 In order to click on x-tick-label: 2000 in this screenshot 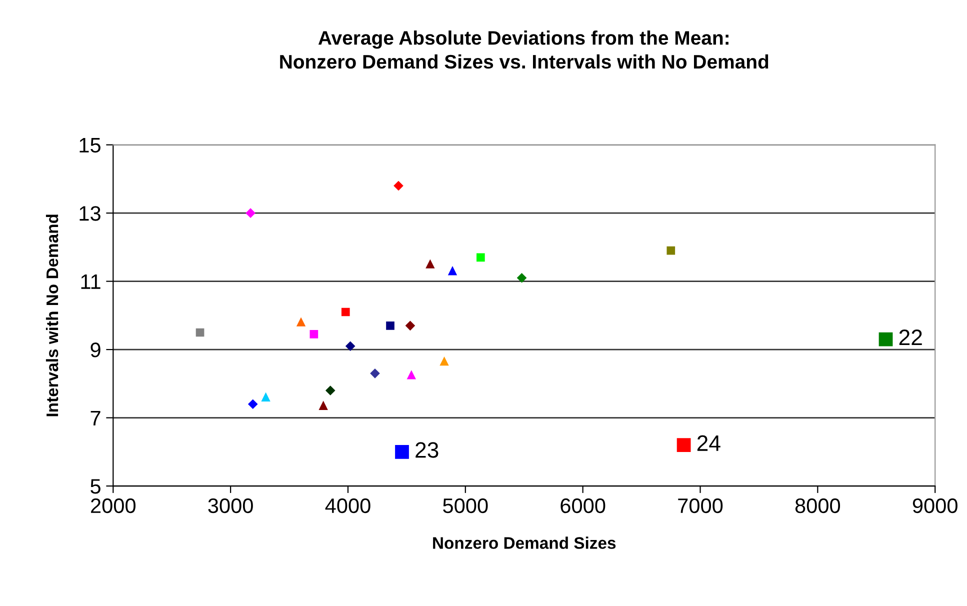, I will do `click(113, 506)`.